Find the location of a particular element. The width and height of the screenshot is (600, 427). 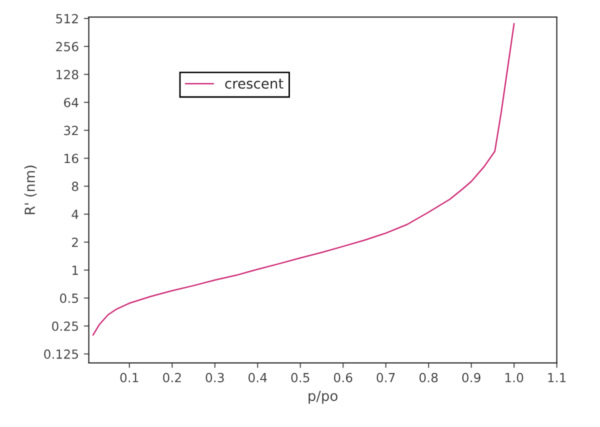

x-tick-label: 0.6 is located at coordinates (343, 377).